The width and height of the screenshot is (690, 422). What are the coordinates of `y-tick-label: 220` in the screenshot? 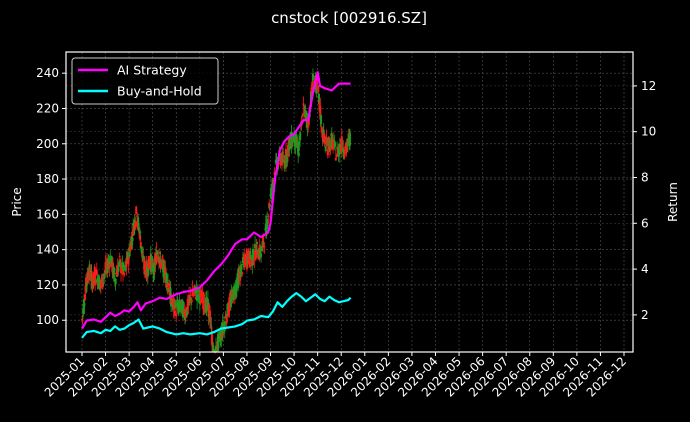 It's located at (47, 108).